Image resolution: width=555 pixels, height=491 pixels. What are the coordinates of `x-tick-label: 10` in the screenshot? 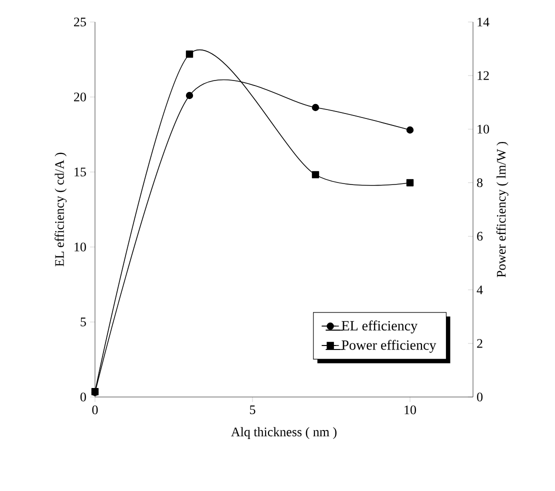 It's located at (410, 410).